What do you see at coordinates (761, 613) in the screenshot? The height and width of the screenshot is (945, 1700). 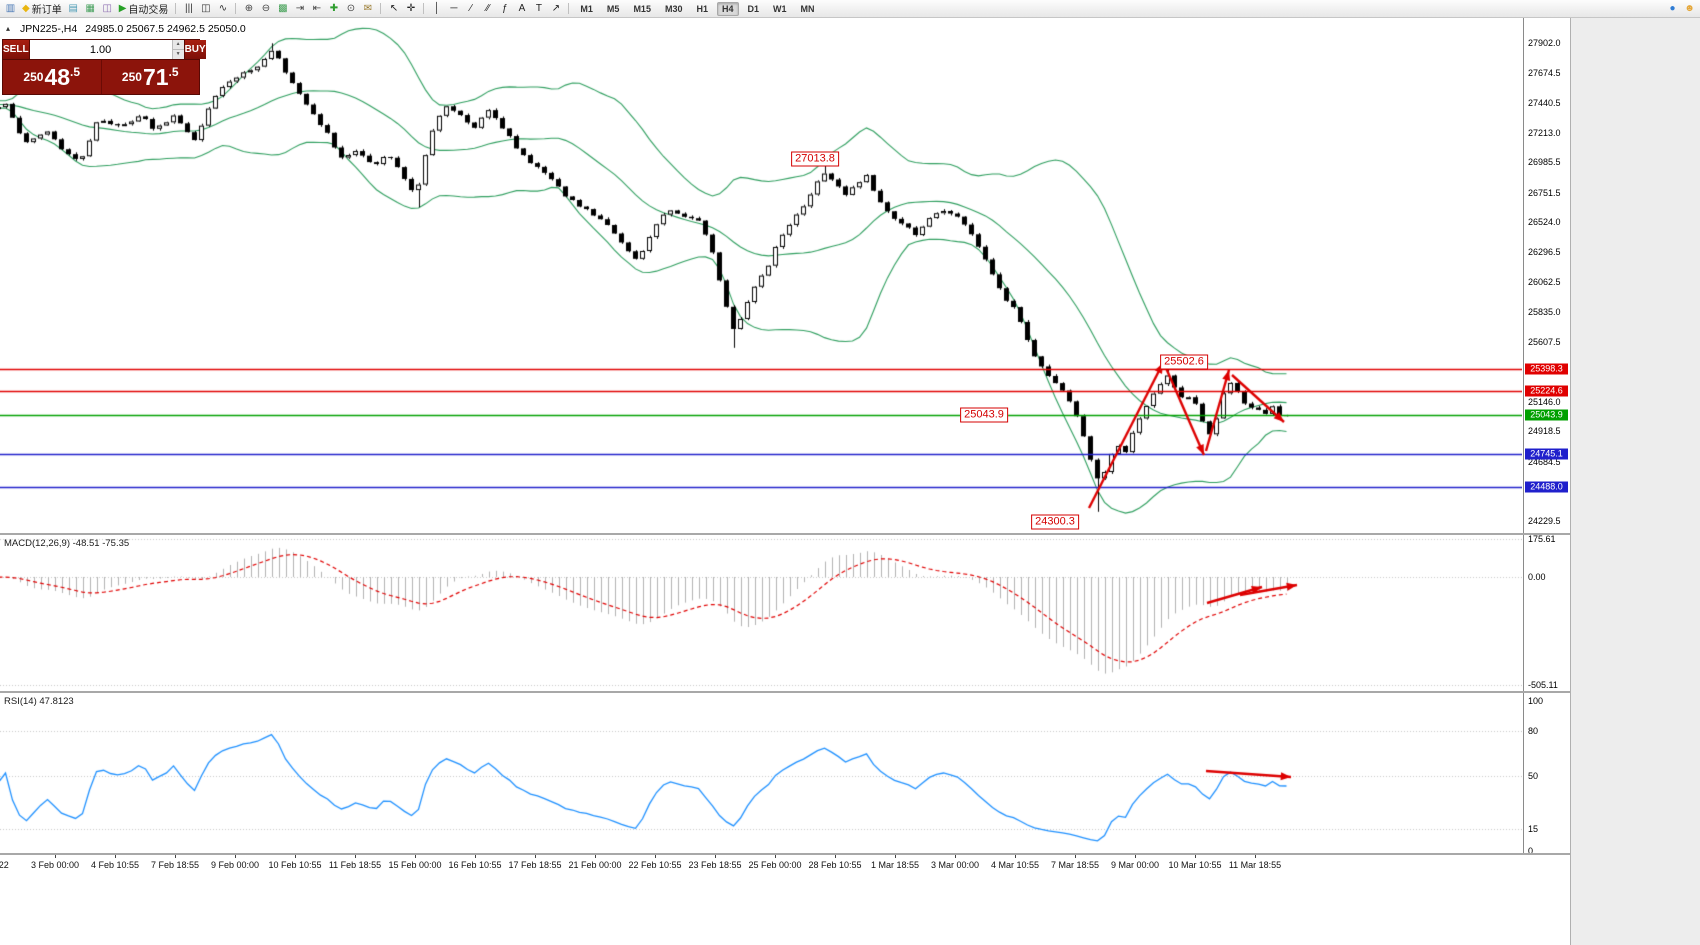 I see `macd-panel-canvas` at bounding box center [761, 613].